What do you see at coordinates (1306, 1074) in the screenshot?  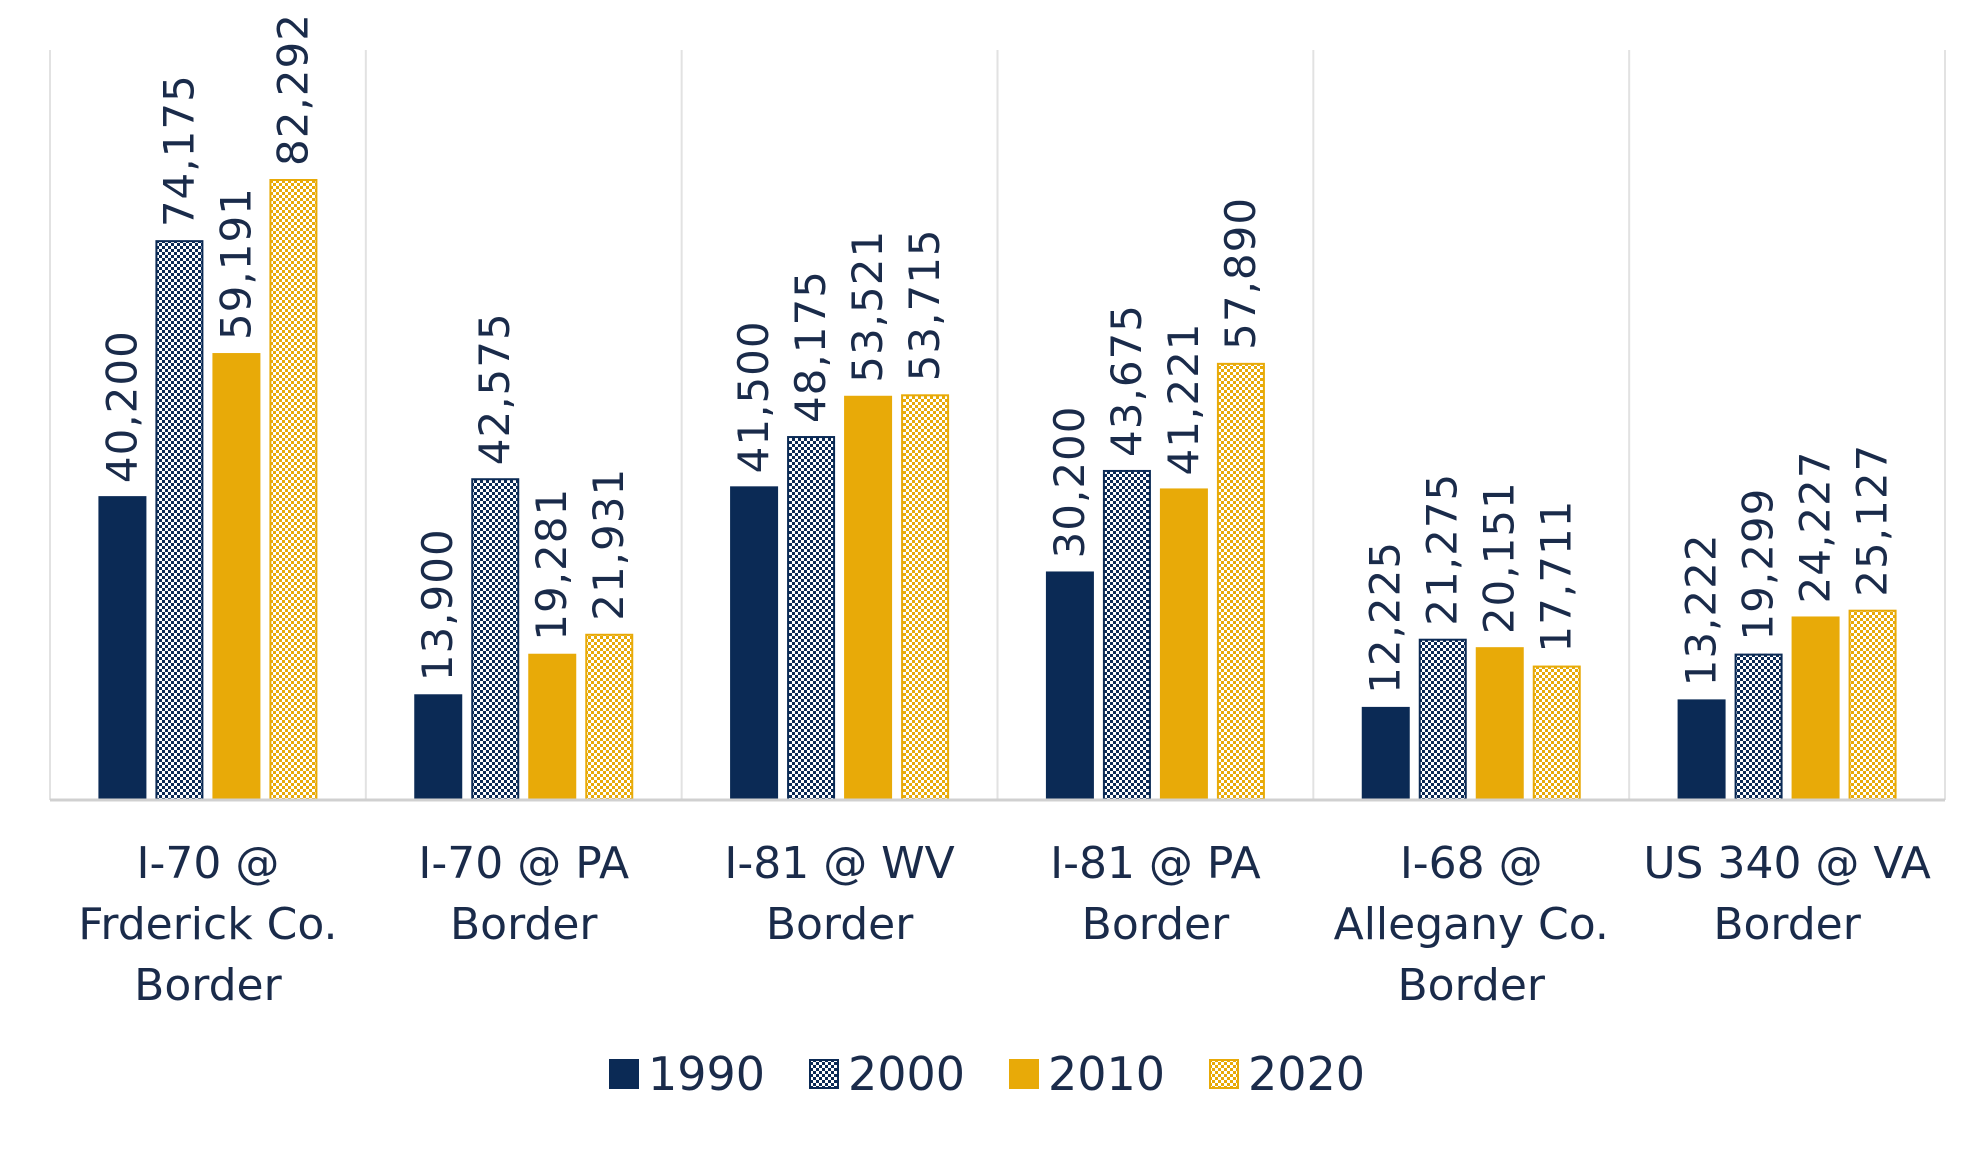 I see `legend-label-2020: 2020` at bounding box center [1306, 1074].